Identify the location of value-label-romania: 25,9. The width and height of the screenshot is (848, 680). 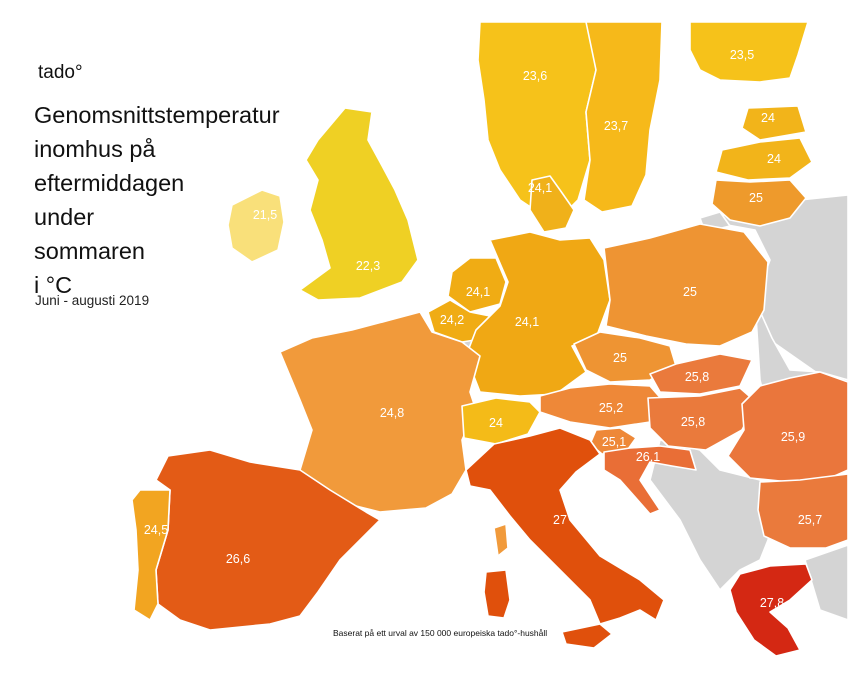
(793, 437).